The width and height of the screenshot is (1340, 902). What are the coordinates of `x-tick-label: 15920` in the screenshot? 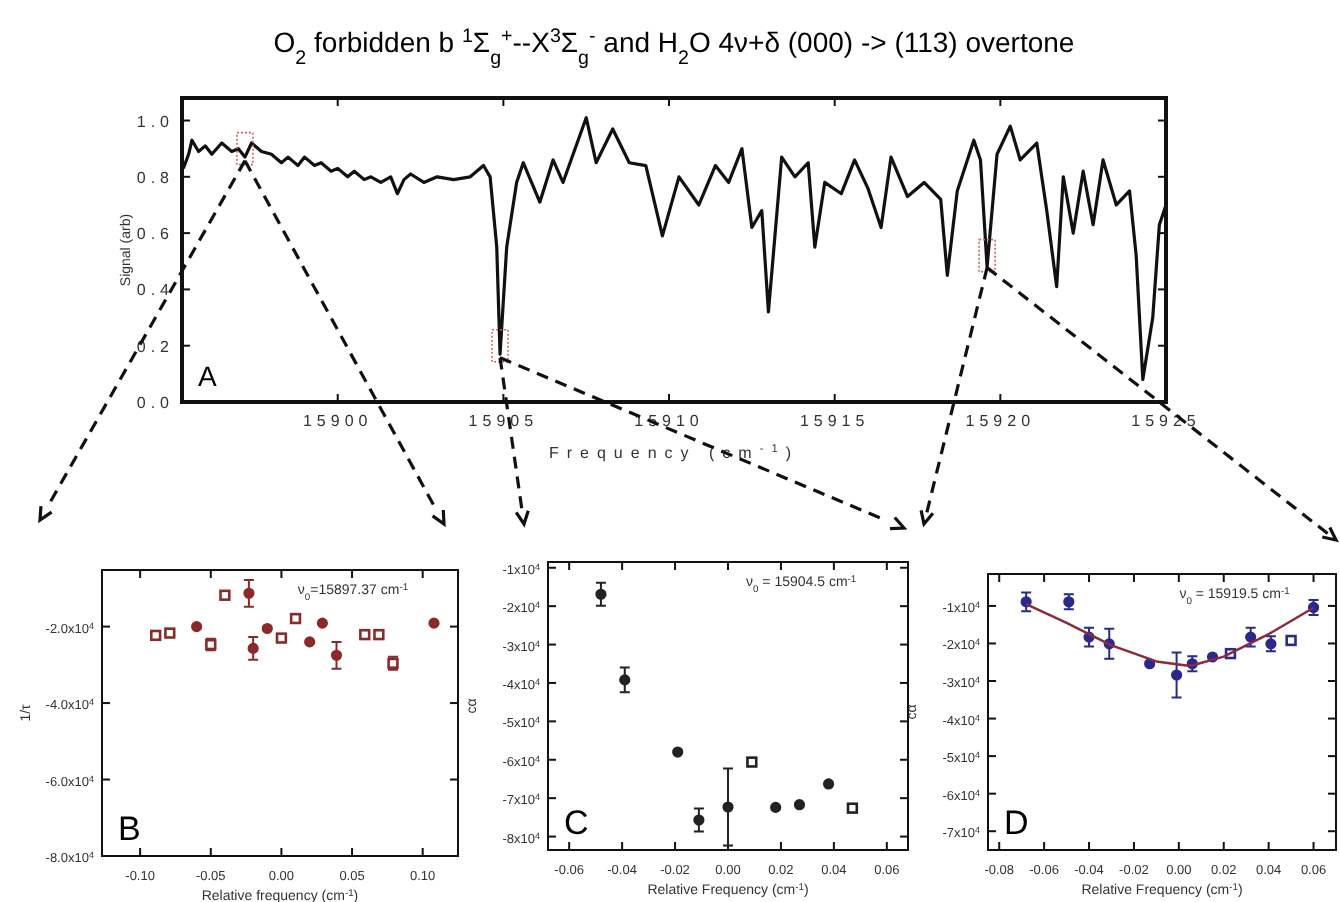 It's located at (1000, 421).